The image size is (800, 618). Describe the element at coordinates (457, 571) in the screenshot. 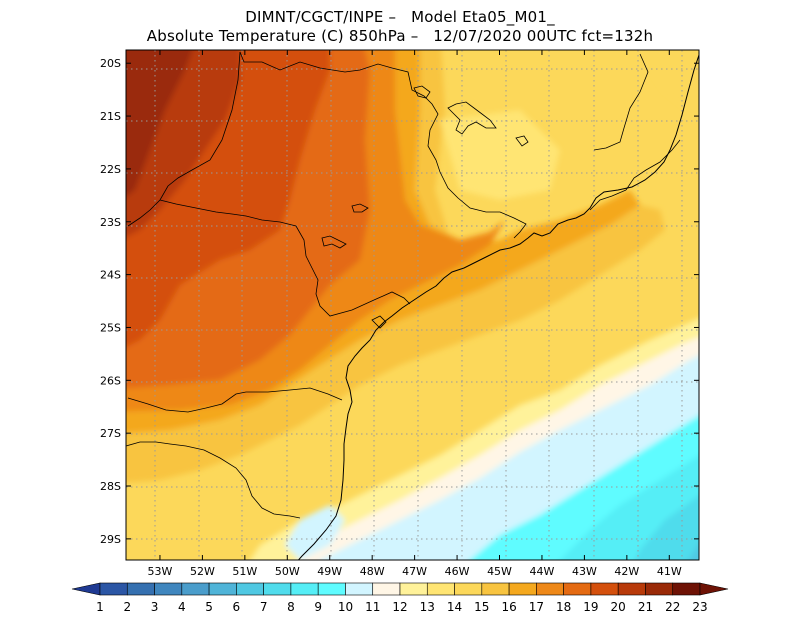

I see `lon-tick-label: 46W` at that location.